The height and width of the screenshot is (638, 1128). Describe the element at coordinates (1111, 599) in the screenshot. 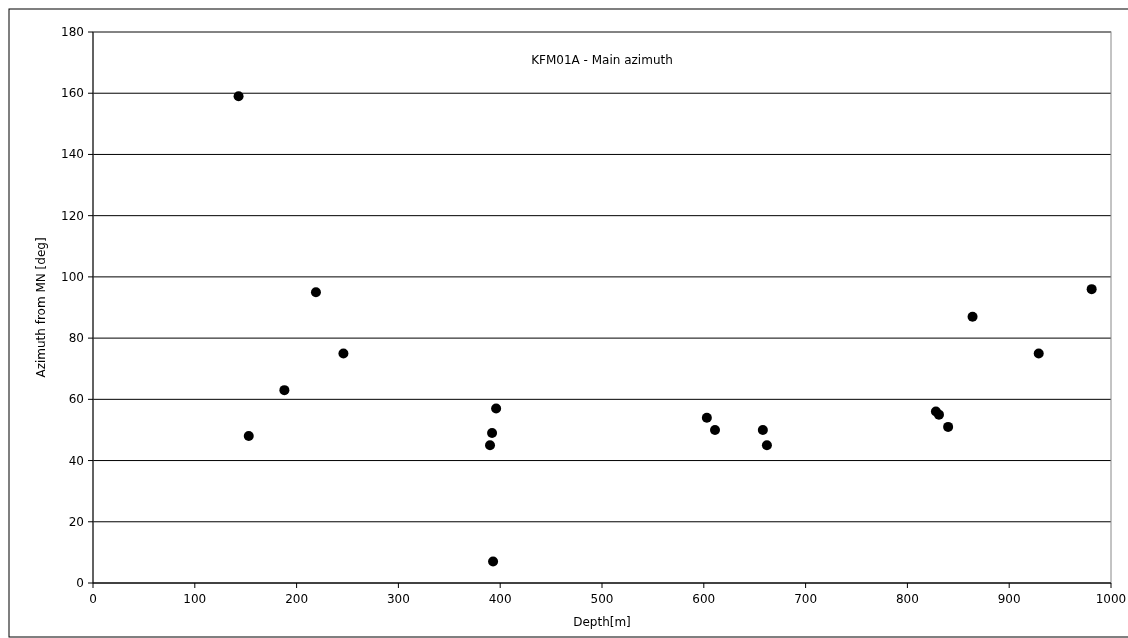

I see `x-tick-label: 1000` at that location.